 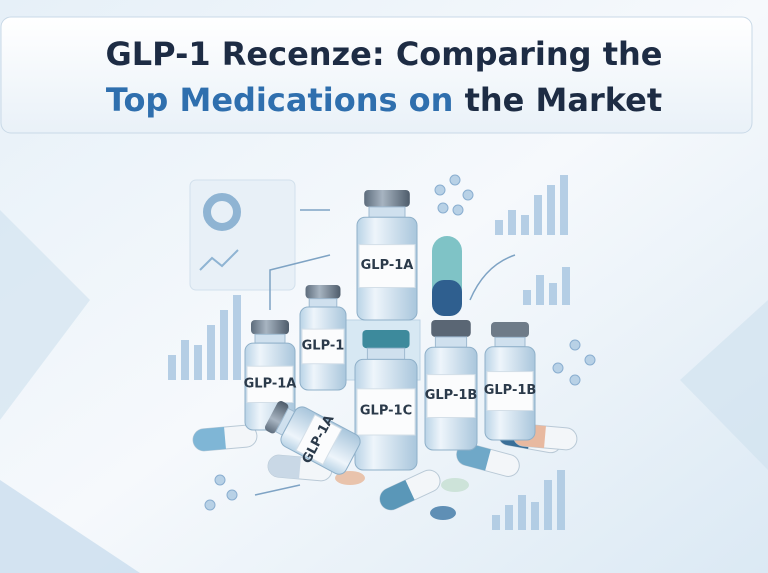 I want to click on vial-label: GLP-1, so click(x=323, y=345).